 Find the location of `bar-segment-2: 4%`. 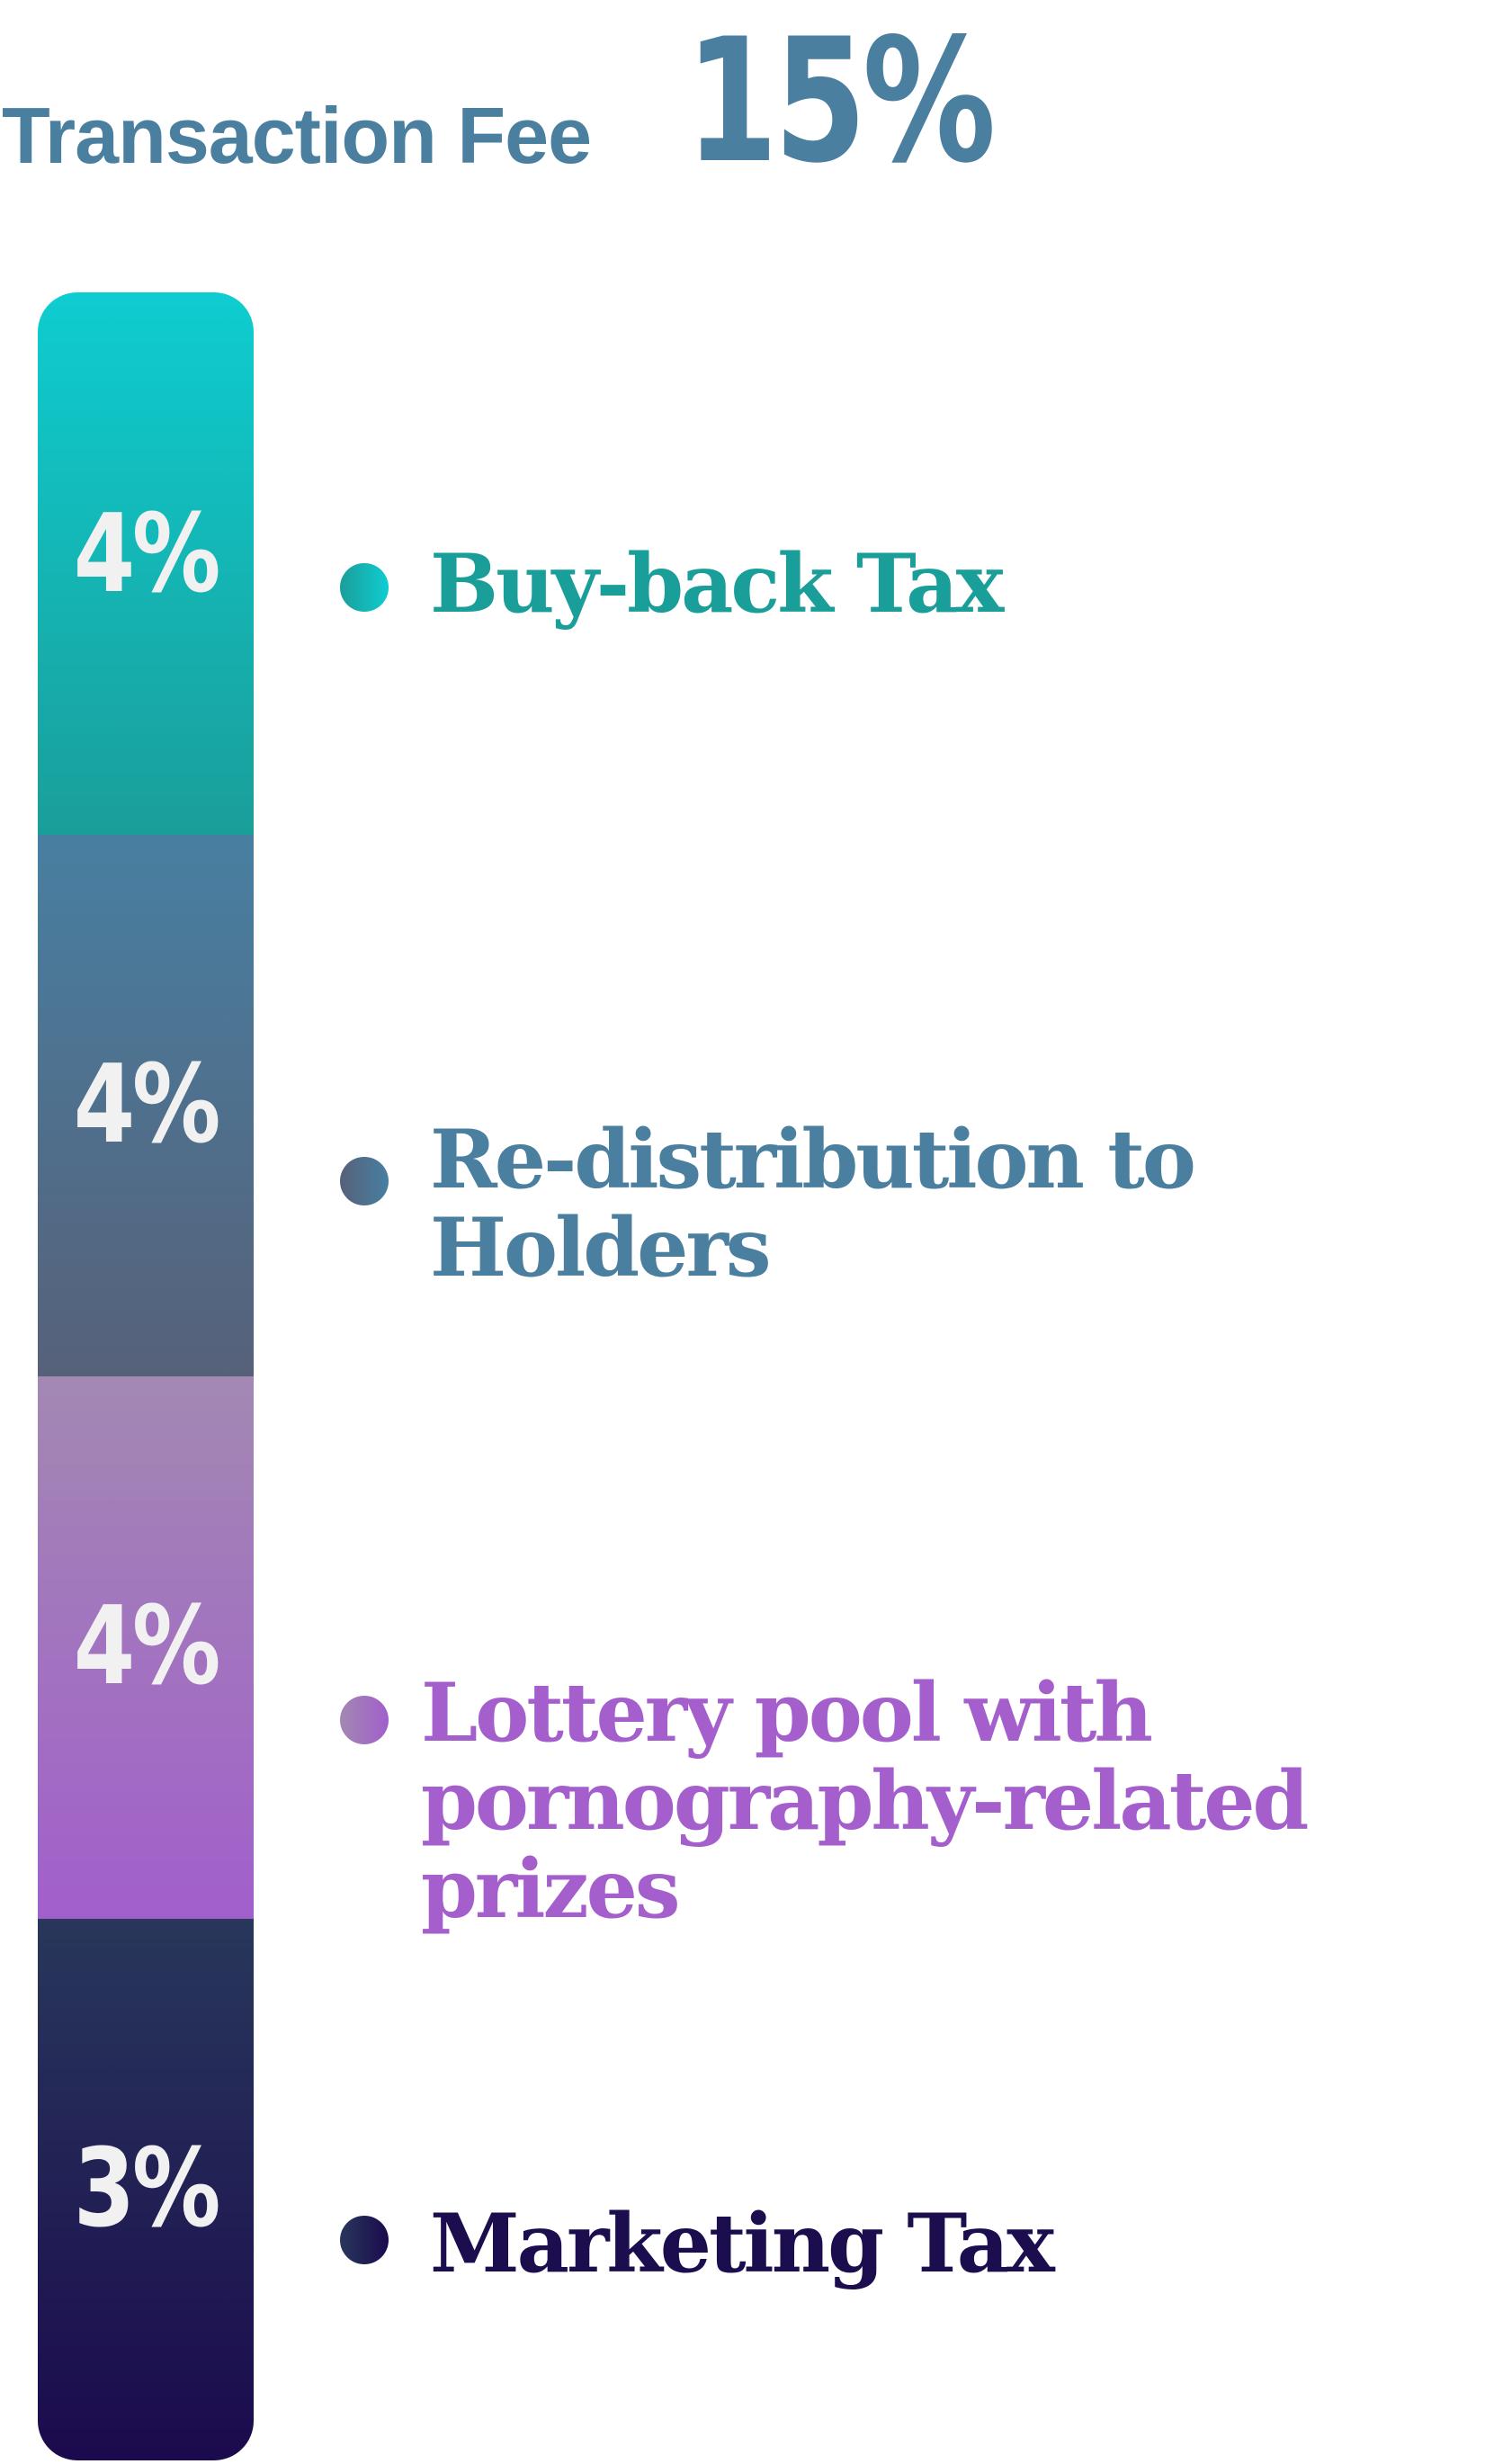

bar-segment-2: 4% is located at coordinates (146, 1105).